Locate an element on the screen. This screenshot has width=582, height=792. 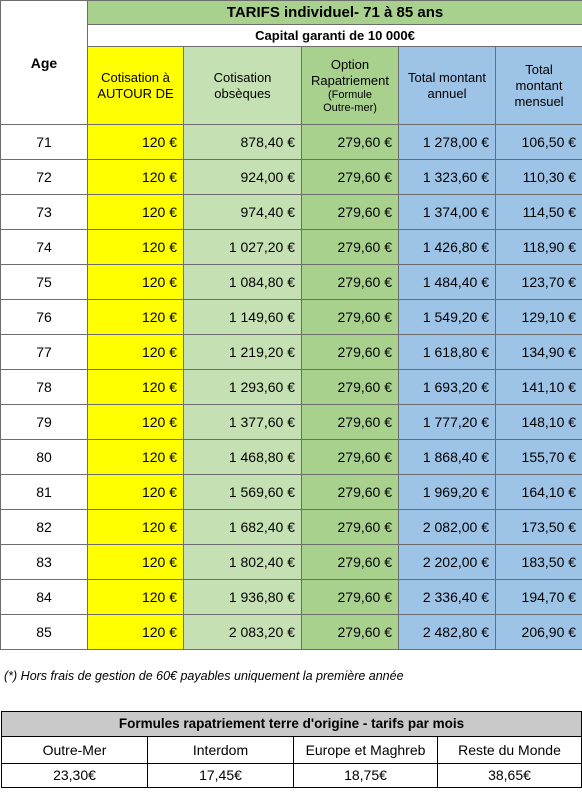
obseques-cell: 1 084,80 € is located at coordinates (242, 282).